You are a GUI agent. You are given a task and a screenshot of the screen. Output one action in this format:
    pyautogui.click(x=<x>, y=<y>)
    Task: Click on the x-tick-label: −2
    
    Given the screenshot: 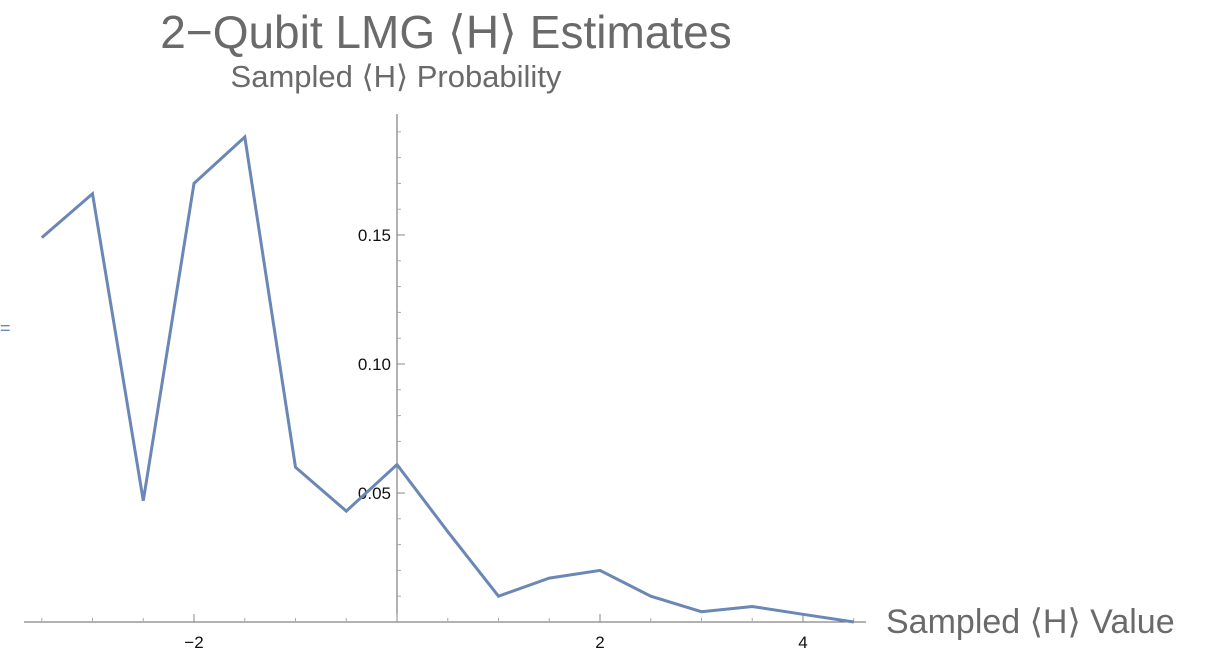 What is the action you would take?
    pyautogui.click(x=193, y=642)
    